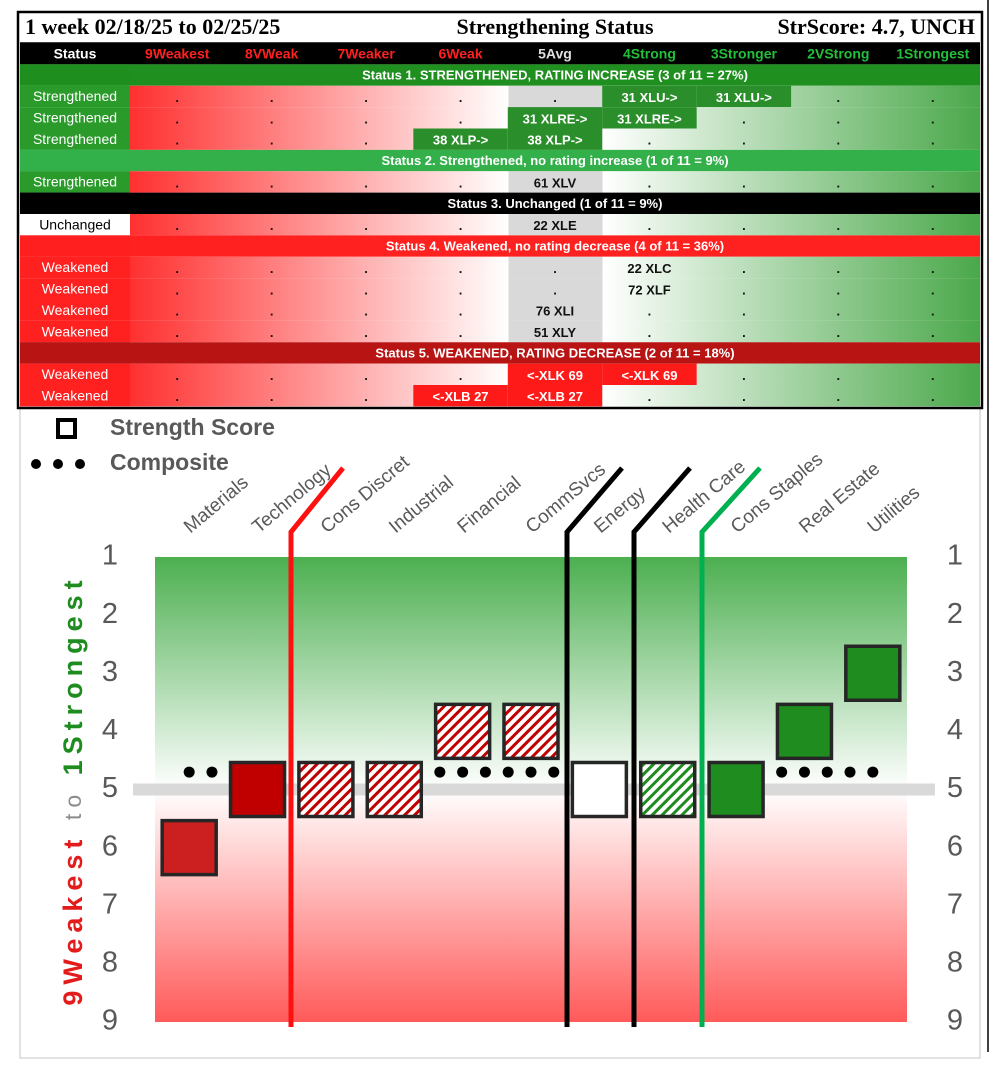  I want to click on table-title-left: 1 week 02/18/25 to 02/25/25, so click(152, 26).